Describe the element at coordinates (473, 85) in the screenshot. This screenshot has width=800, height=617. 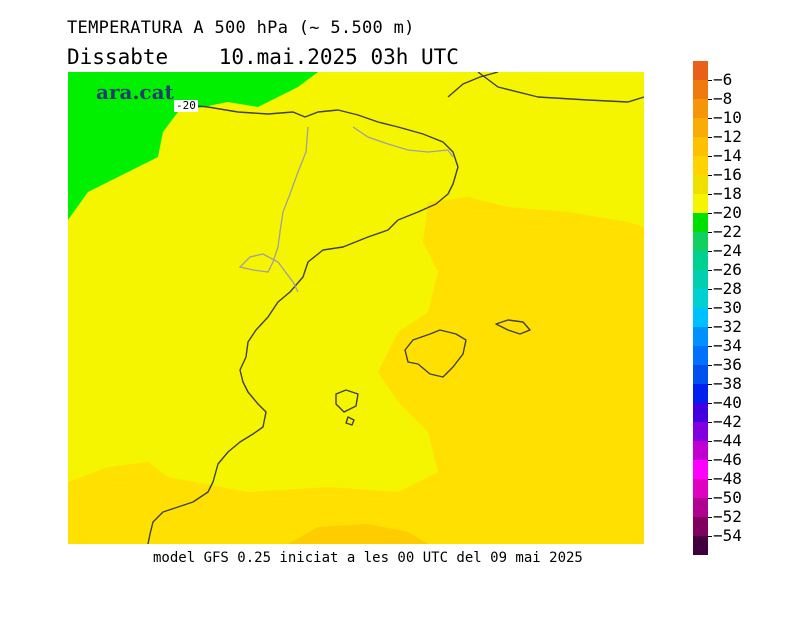
I see `north-coast` at that location.